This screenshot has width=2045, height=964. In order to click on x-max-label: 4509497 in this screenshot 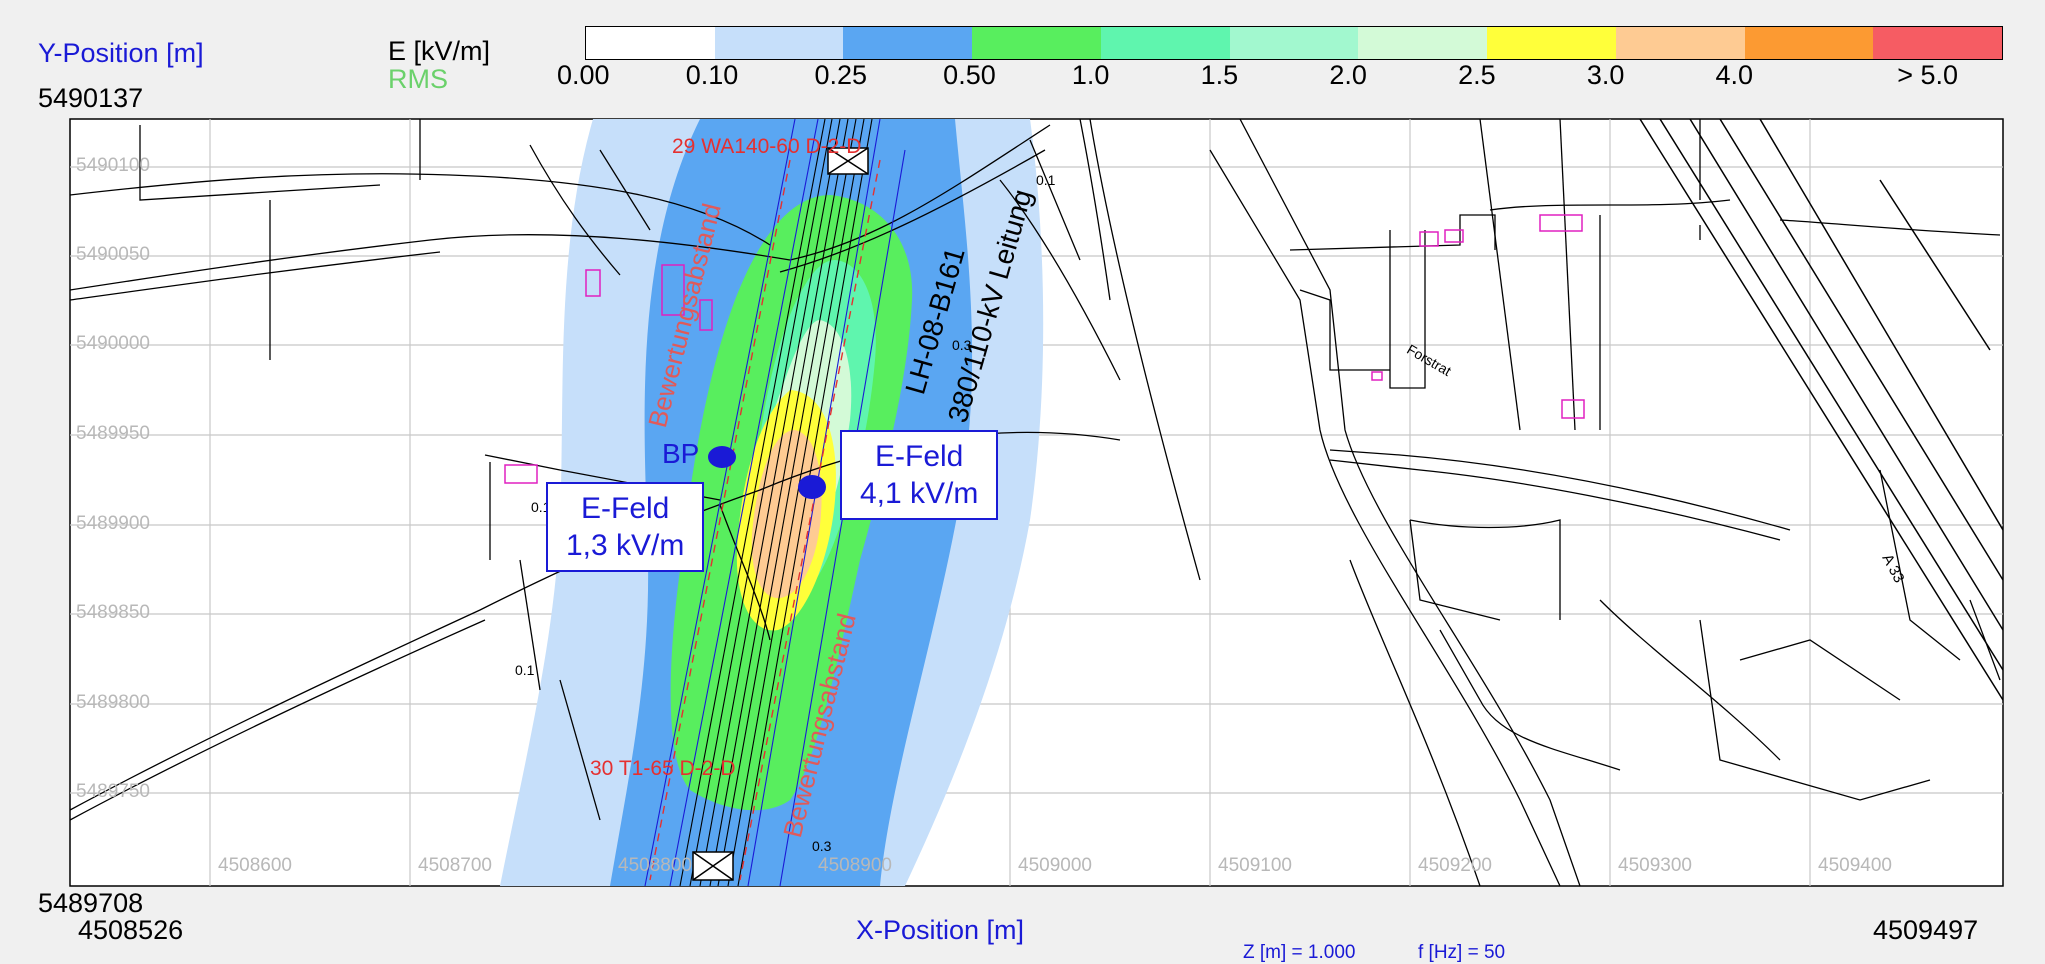, I will do `click(1926, 930)`.